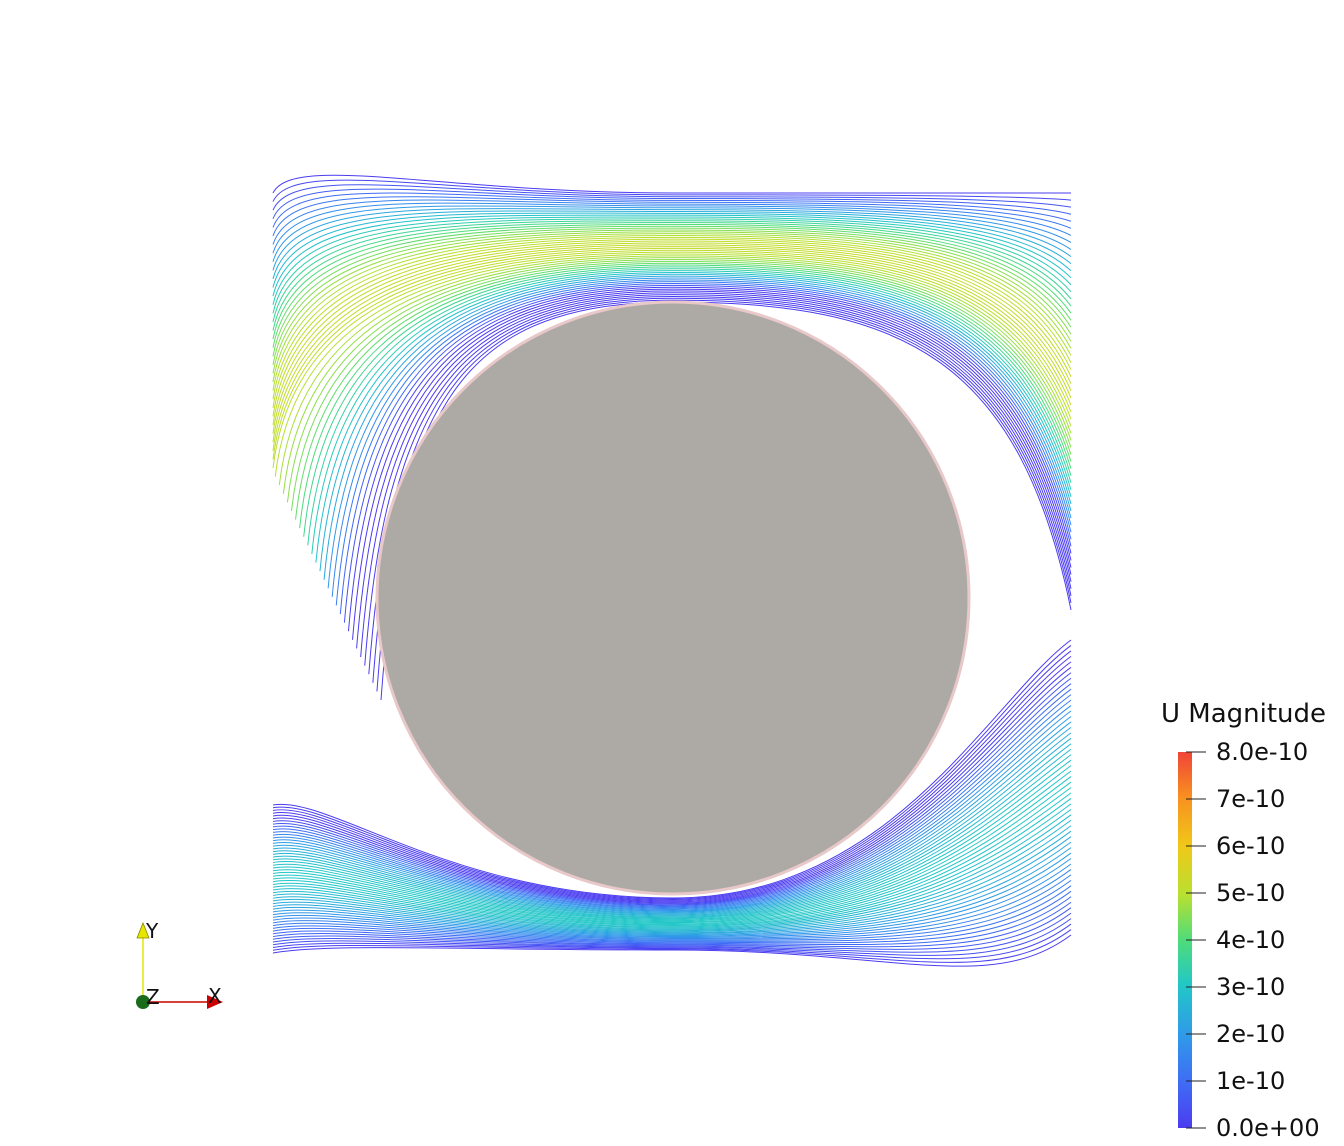  I want to click on orientation-axes: Y Z X, so click(179, 964).